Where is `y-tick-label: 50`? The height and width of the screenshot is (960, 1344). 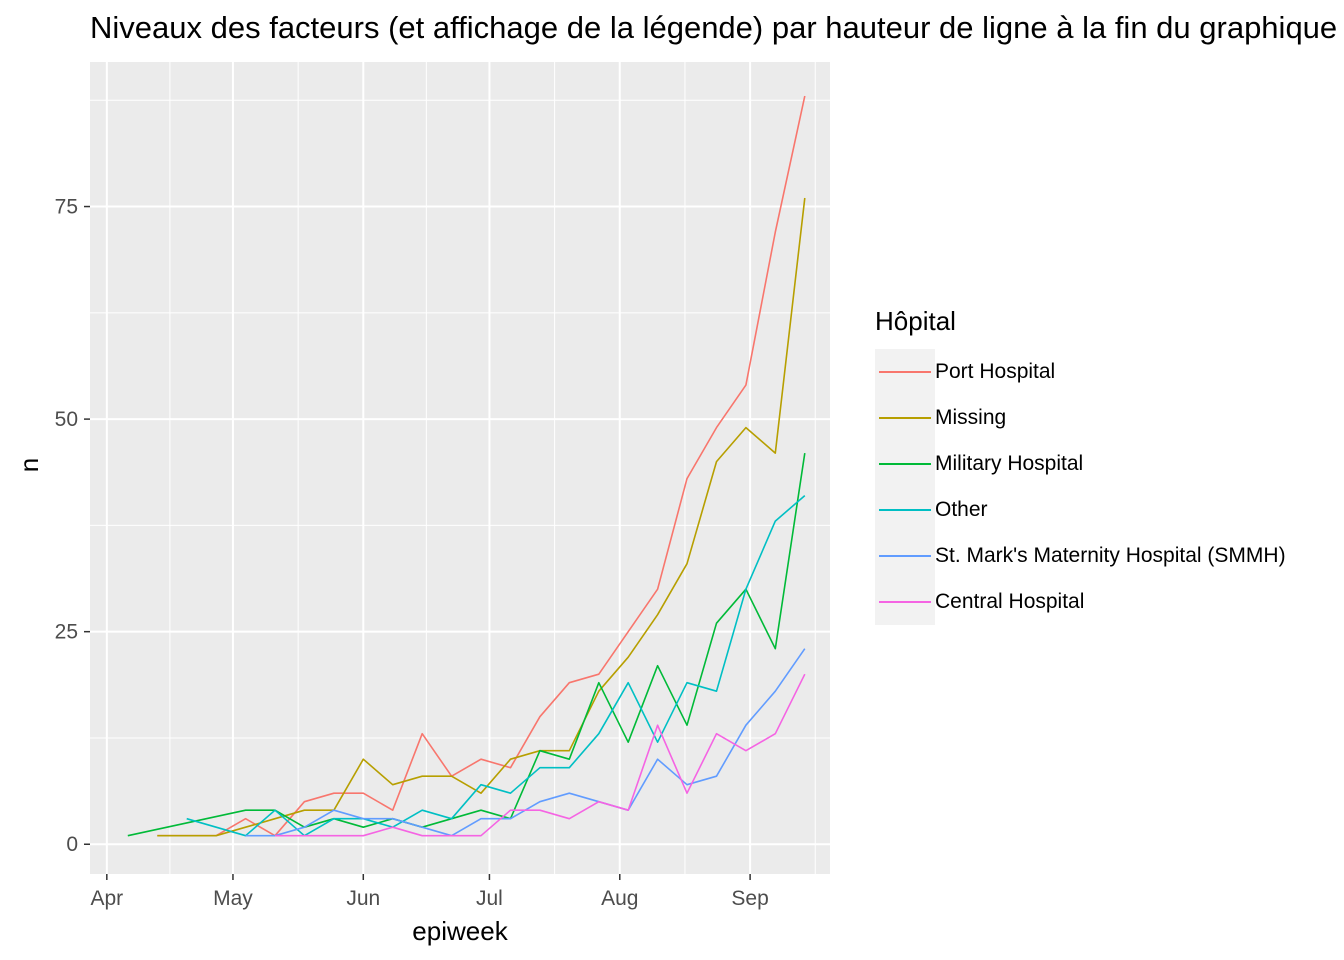
y-tick-label: 50 is located at coordinates (66, 419).